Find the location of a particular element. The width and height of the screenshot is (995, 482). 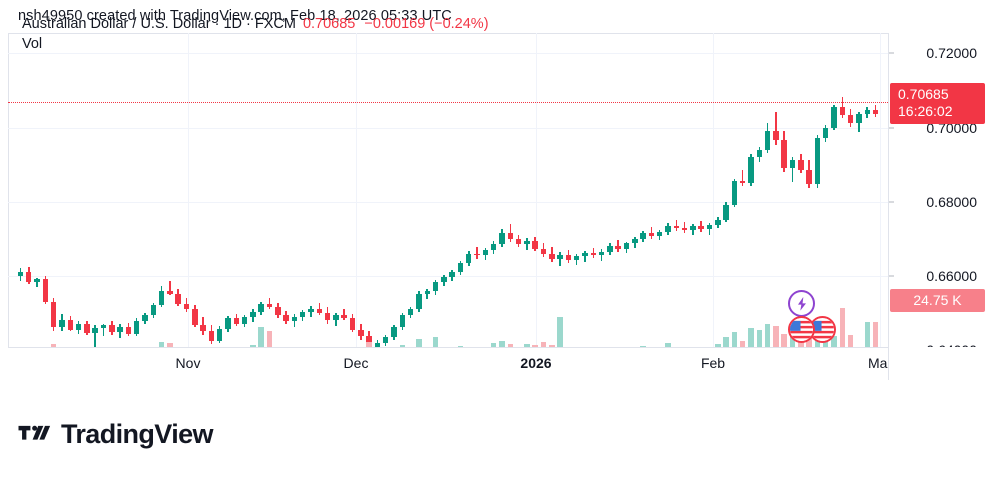

volume-value-badge: 24.75 K is located at coordinates (937, 301).